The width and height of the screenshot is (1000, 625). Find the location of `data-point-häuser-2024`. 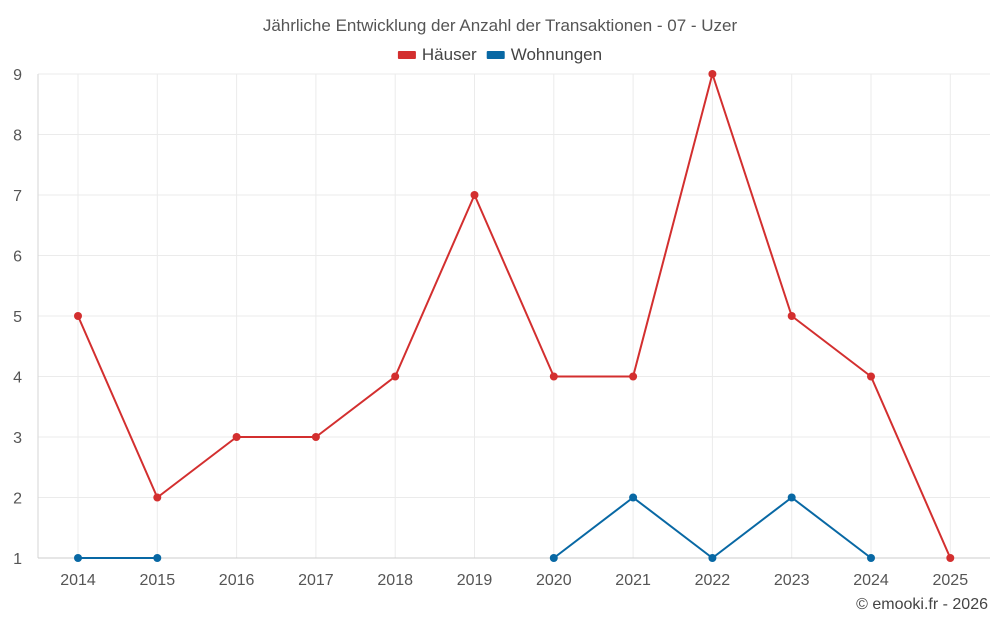

data-point-häuser-2024 is located at coordinates (871, 376).